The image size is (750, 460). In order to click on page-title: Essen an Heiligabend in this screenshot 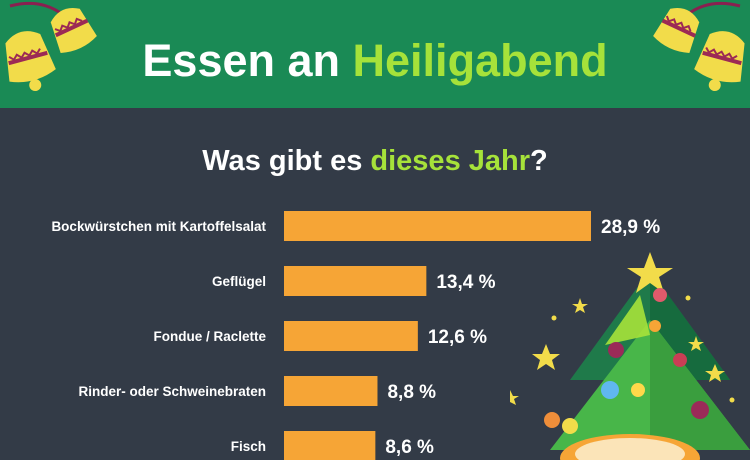, I will do `click(375, 61)`.